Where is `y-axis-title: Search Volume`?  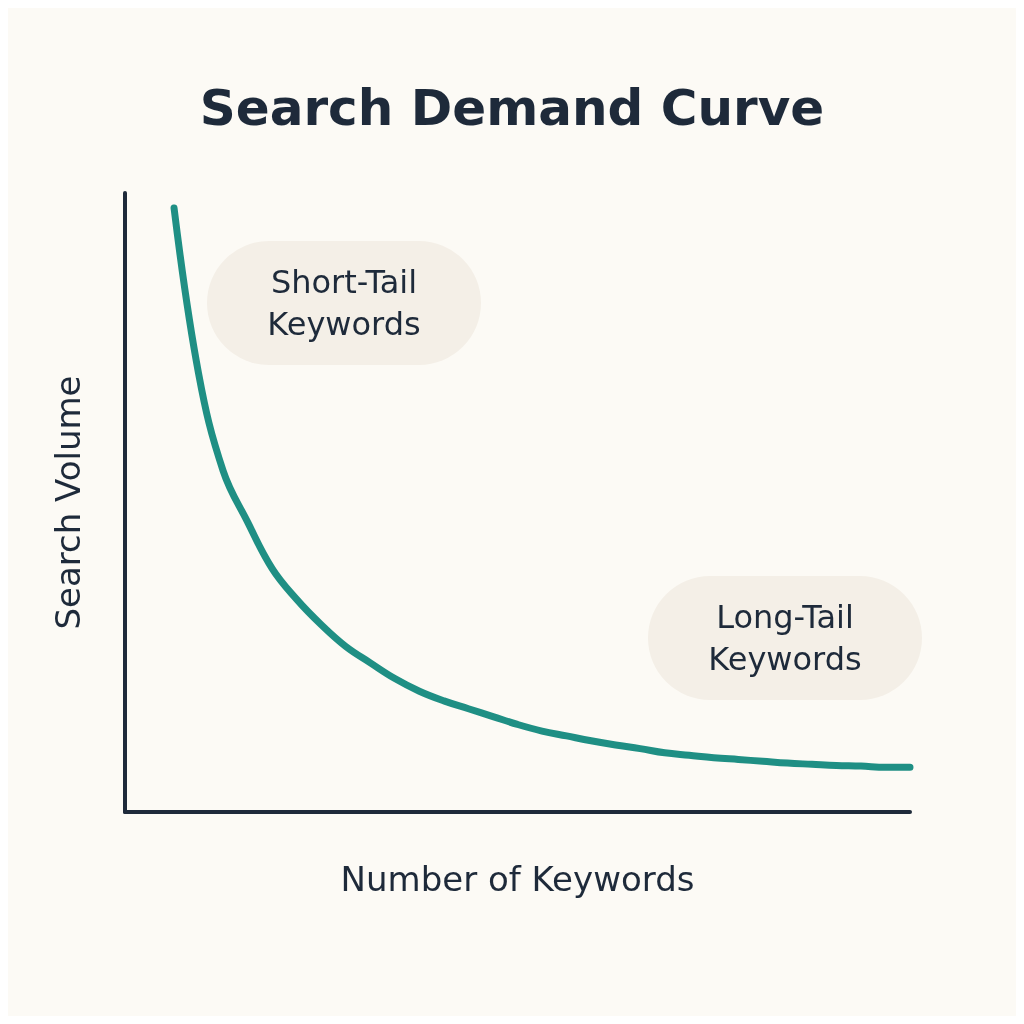
y-axis-title: Search Volume is located at coordinates (68, 502).